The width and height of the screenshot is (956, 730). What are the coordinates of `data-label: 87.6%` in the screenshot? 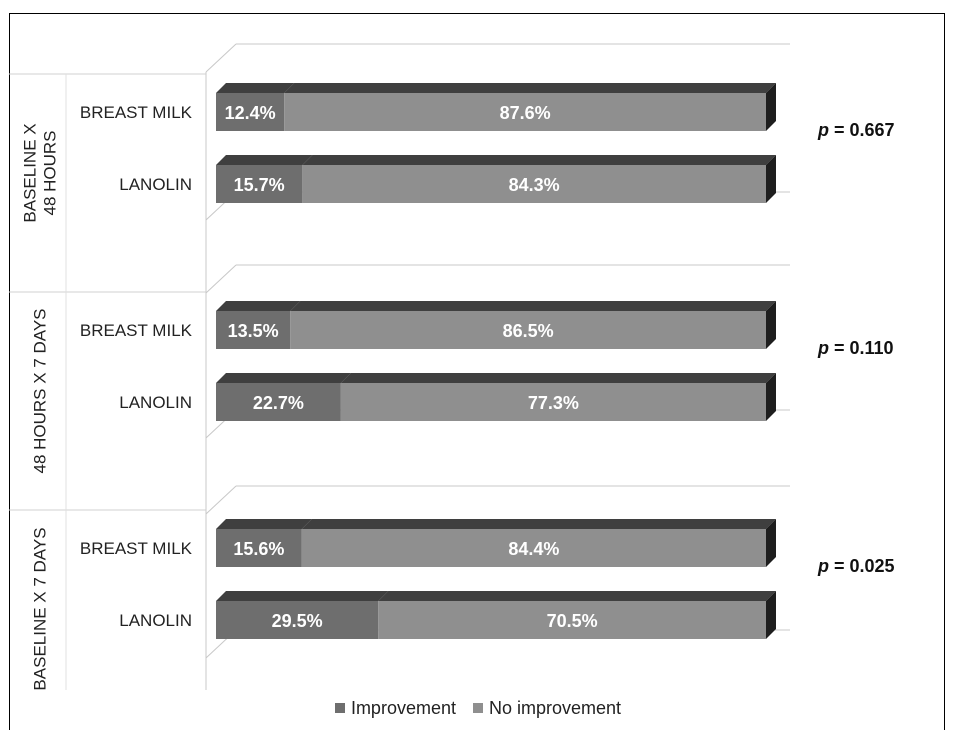 It's located at (525, 113).